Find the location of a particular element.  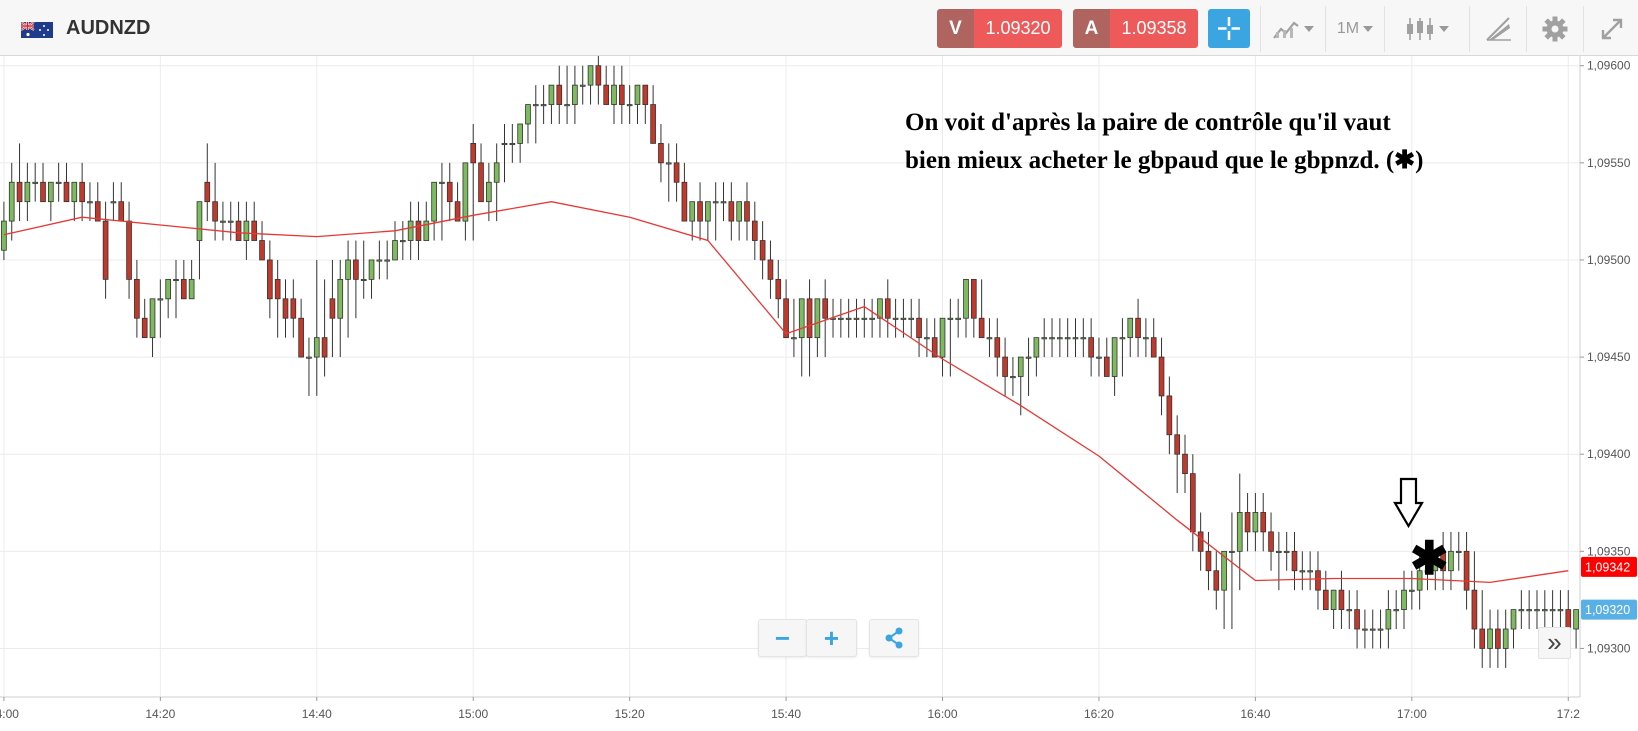

zoom-out-button: − is located at coordinates (782, 638).